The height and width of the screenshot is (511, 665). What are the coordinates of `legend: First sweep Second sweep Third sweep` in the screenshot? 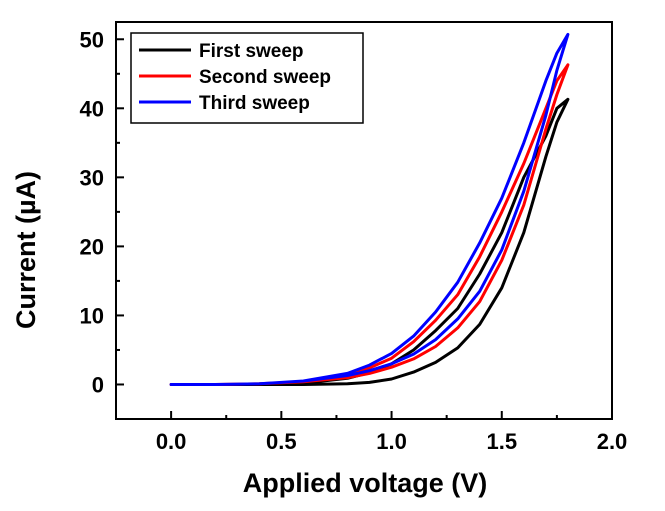 It's located at (247, 78).